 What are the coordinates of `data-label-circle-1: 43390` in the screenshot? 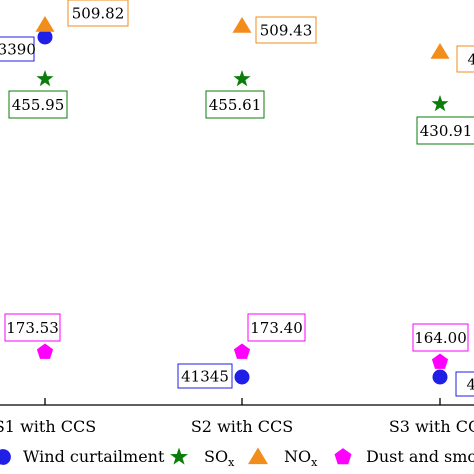 It's located at (18, 50).